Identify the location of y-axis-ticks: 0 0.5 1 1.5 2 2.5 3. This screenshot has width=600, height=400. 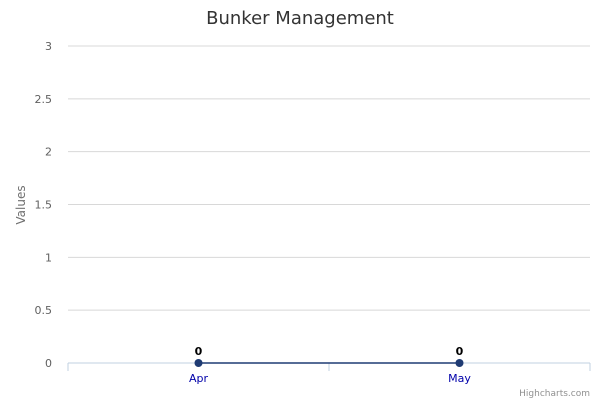
(44, 205).